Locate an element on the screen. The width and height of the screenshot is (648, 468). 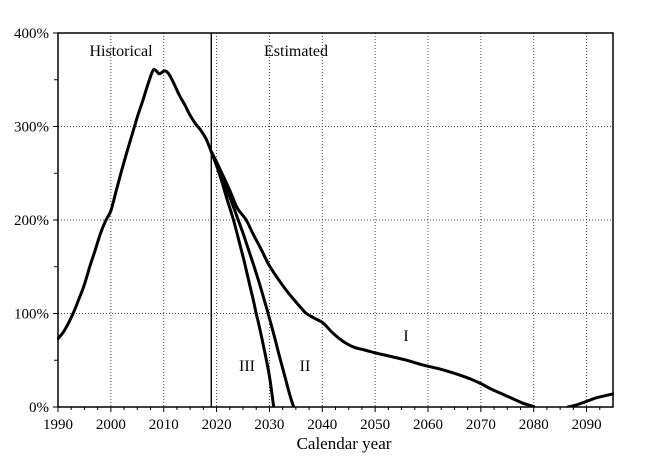
x-tick-label: 2060 is located at coordinates (428, 425).